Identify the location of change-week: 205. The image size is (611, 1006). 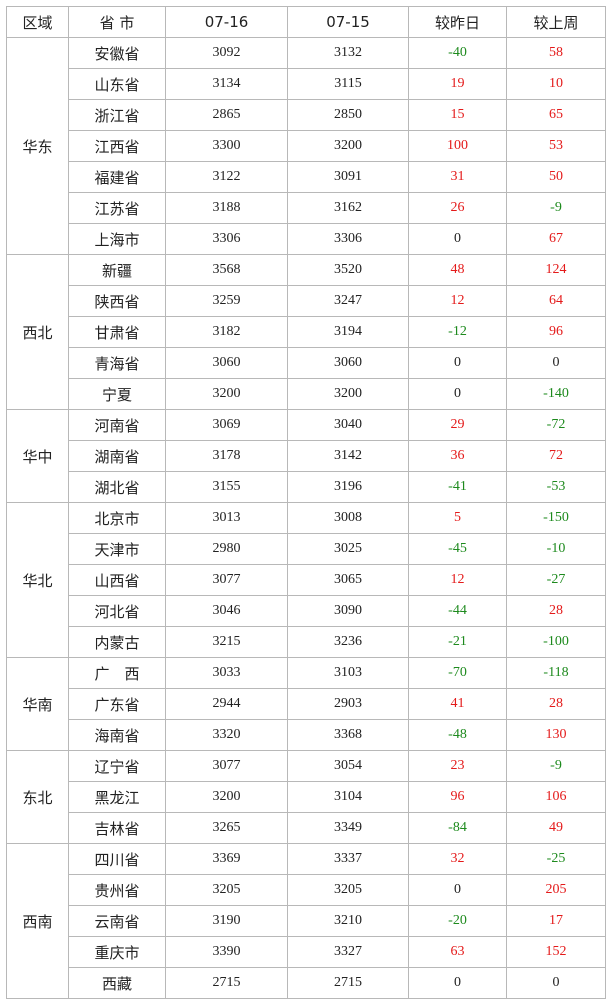
(556, 890).